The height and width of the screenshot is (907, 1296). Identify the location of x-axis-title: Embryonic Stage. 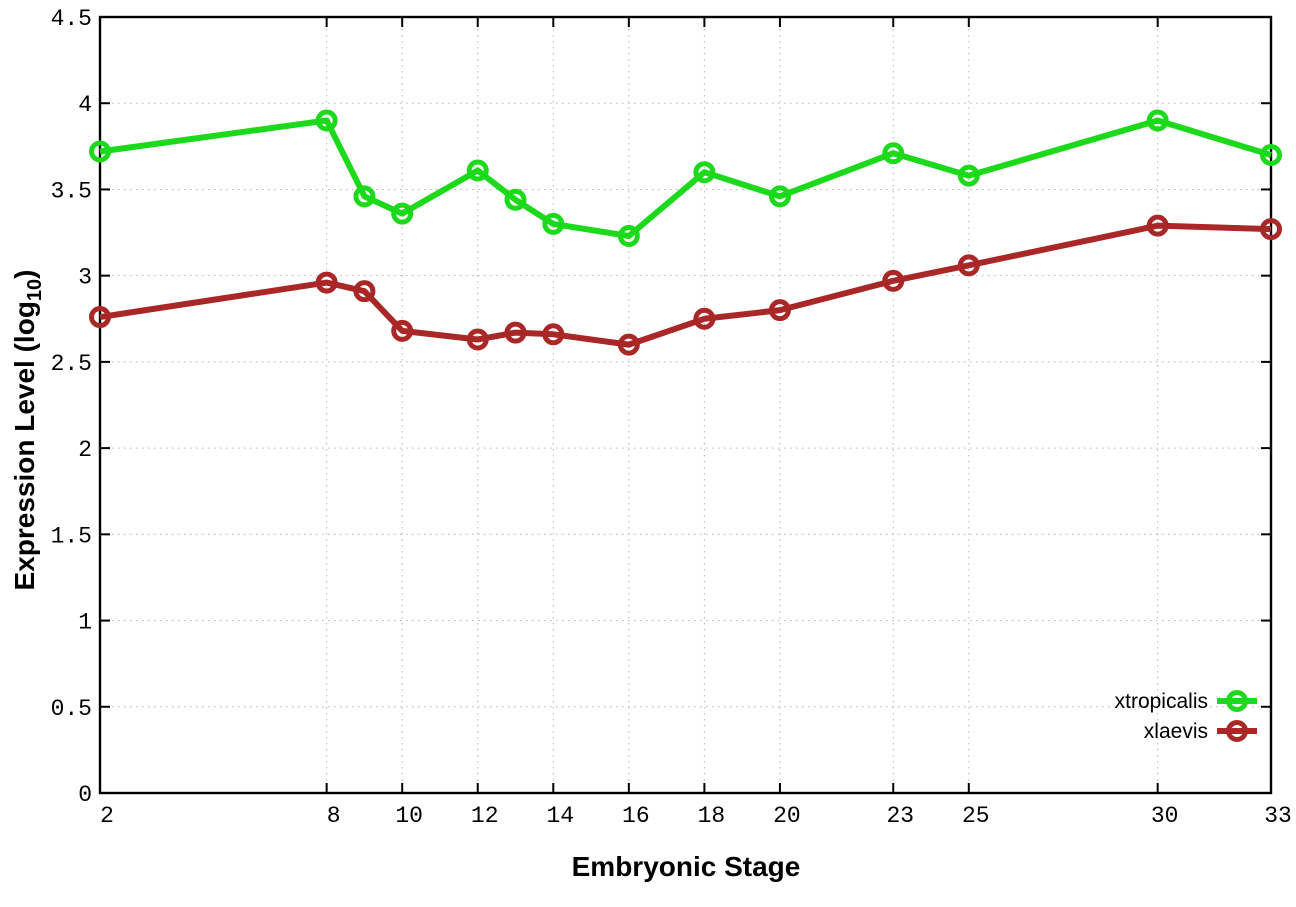
(686, 866).